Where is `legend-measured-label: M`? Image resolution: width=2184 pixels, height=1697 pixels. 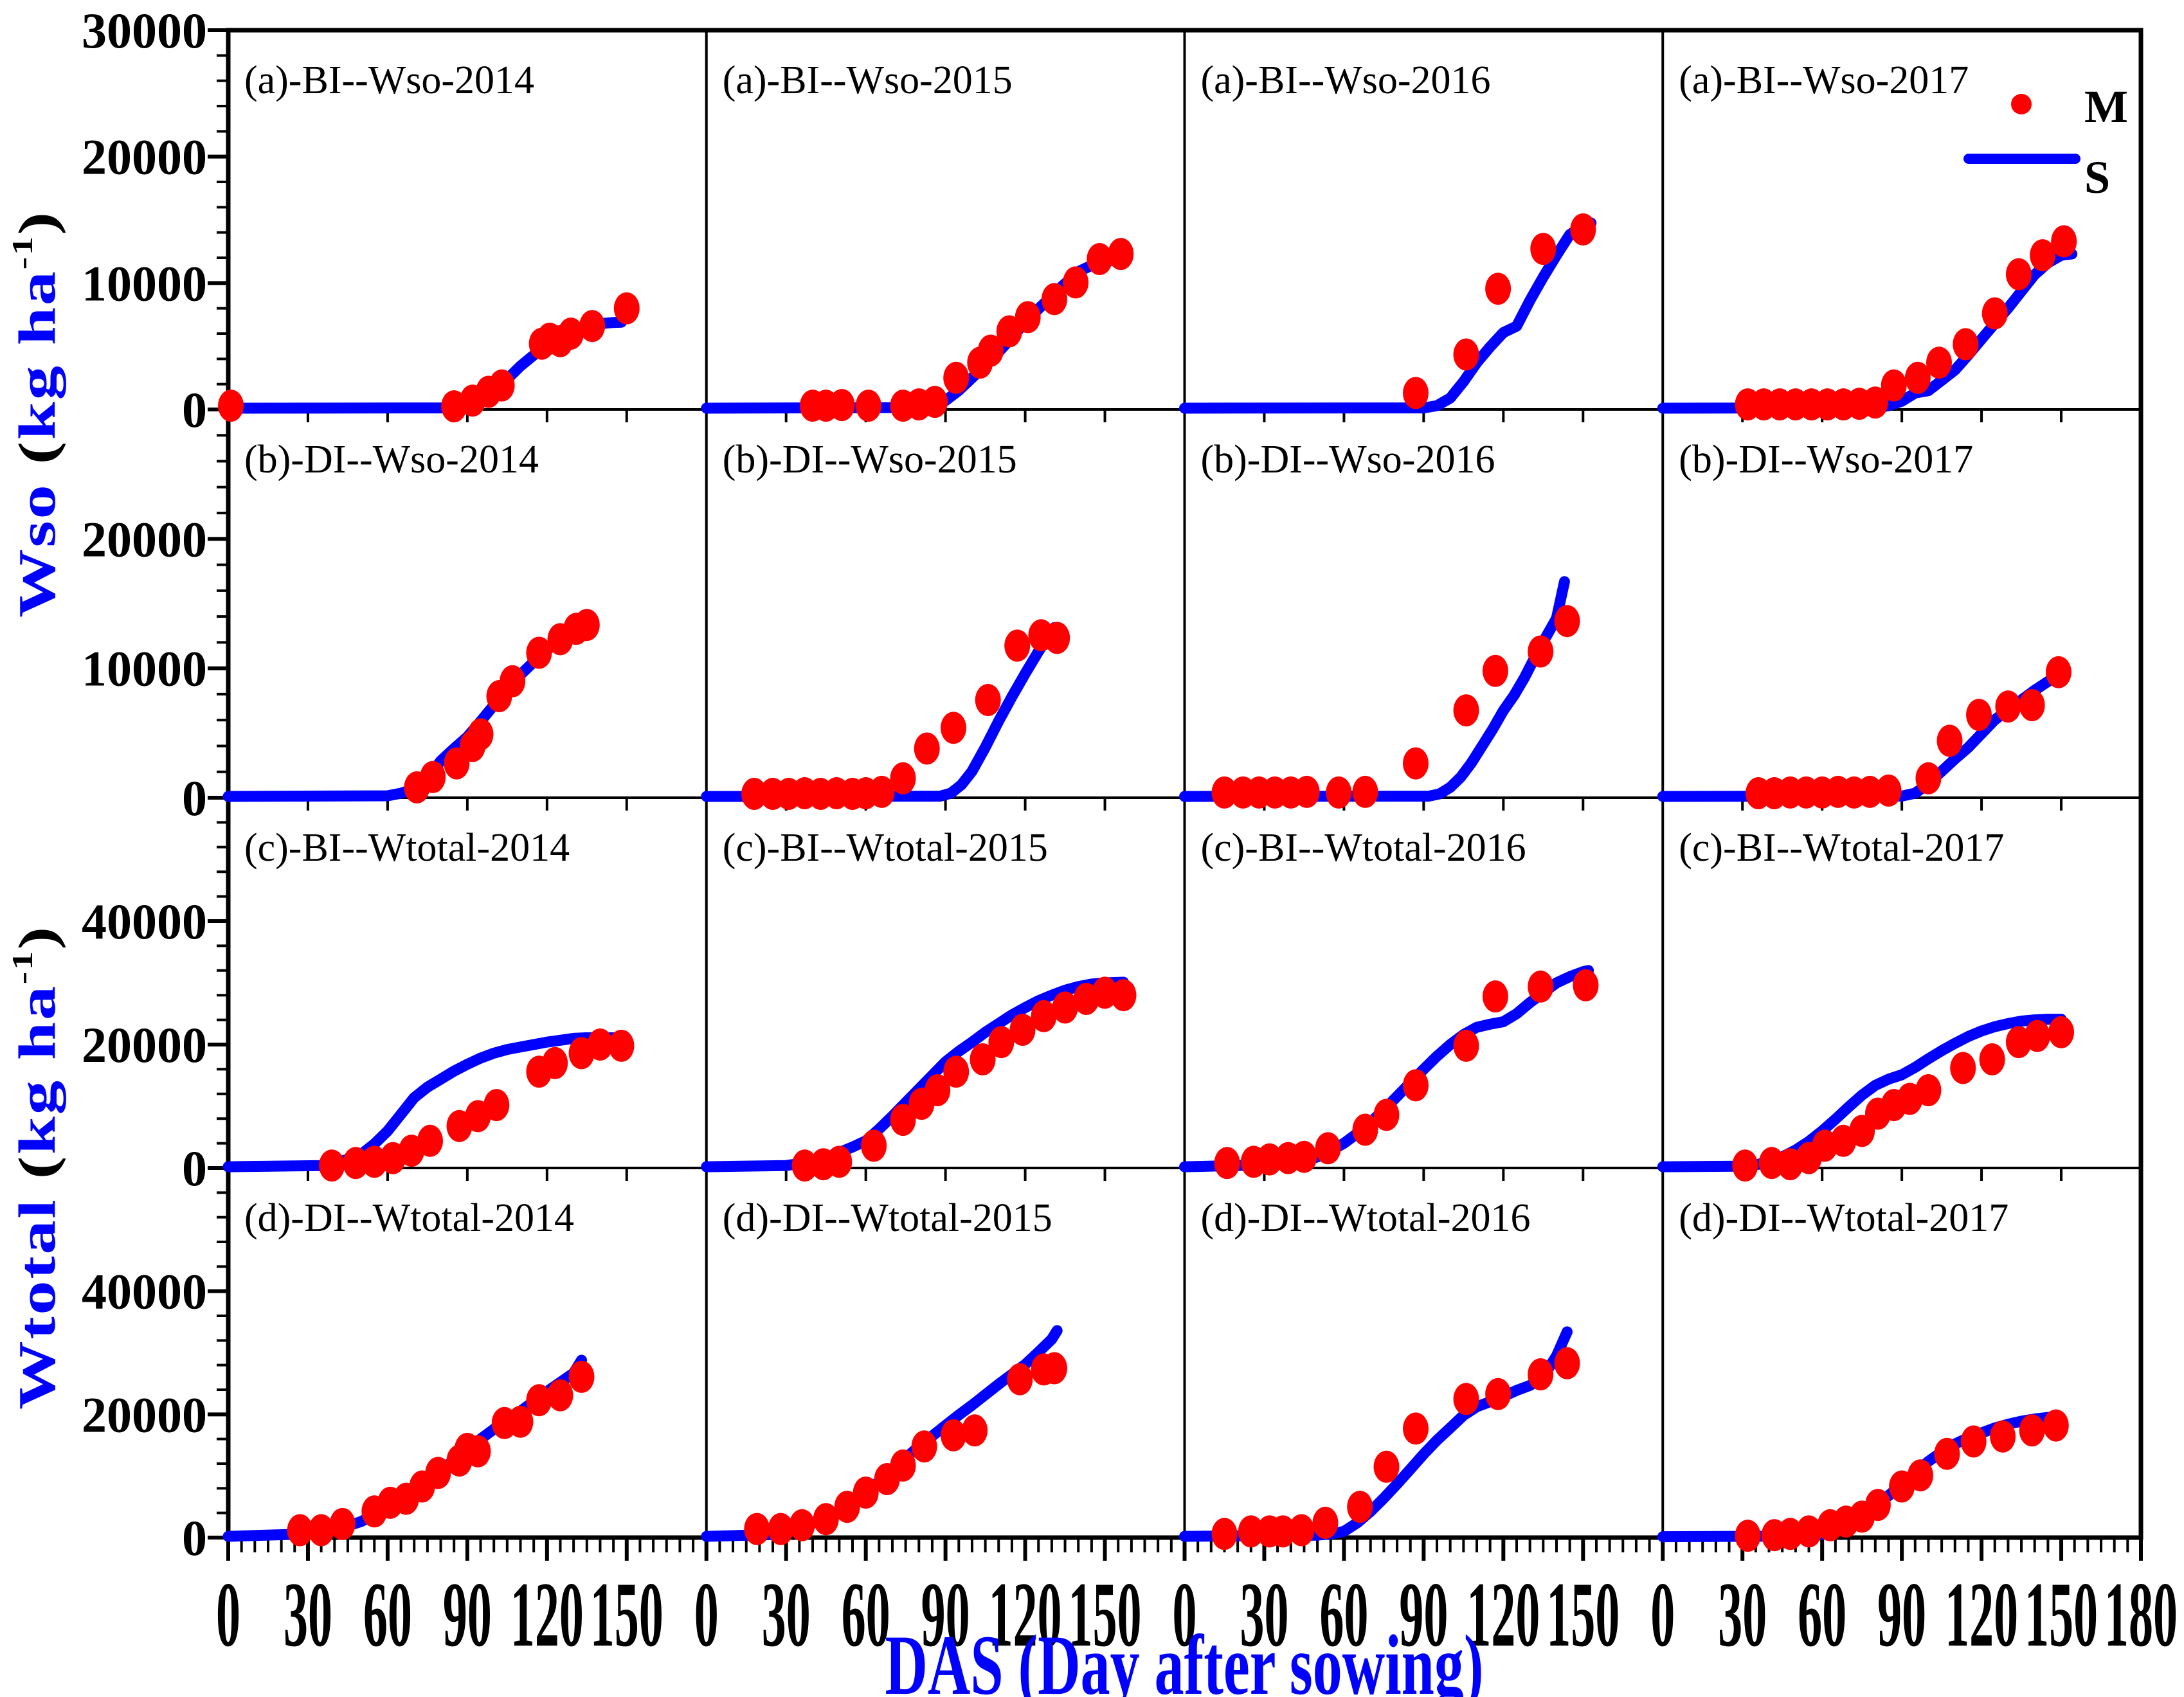
legend-measured-label: M is located at coordinates (2106, 107).